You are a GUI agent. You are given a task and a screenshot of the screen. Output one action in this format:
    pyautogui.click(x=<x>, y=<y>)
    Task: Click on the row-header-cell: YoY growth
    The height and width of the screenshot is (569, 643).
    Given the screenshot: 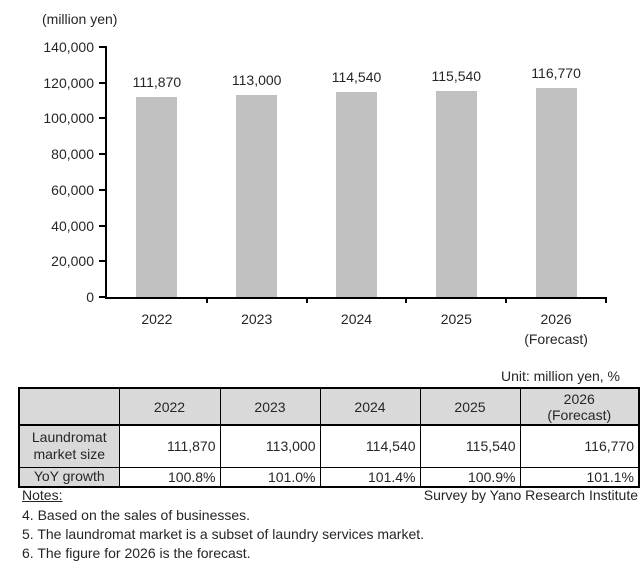 What is the action you would take?
    pyautogui.click(x=69, y=477)
    